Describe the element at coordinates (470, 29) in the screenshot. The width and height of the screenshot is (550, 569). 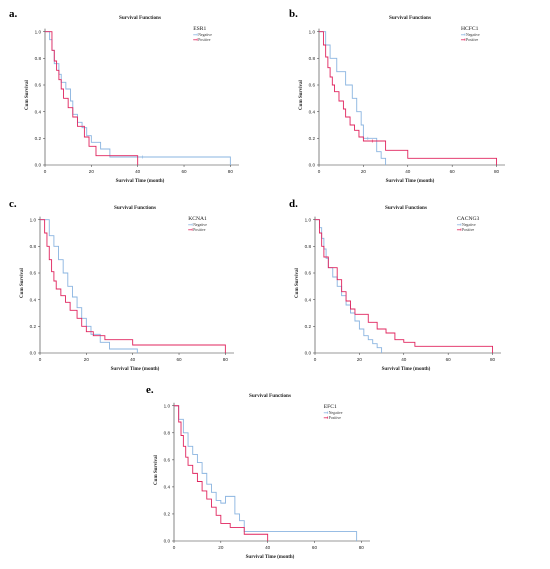
I see `legend-gene-name: HCFC1` at that location.